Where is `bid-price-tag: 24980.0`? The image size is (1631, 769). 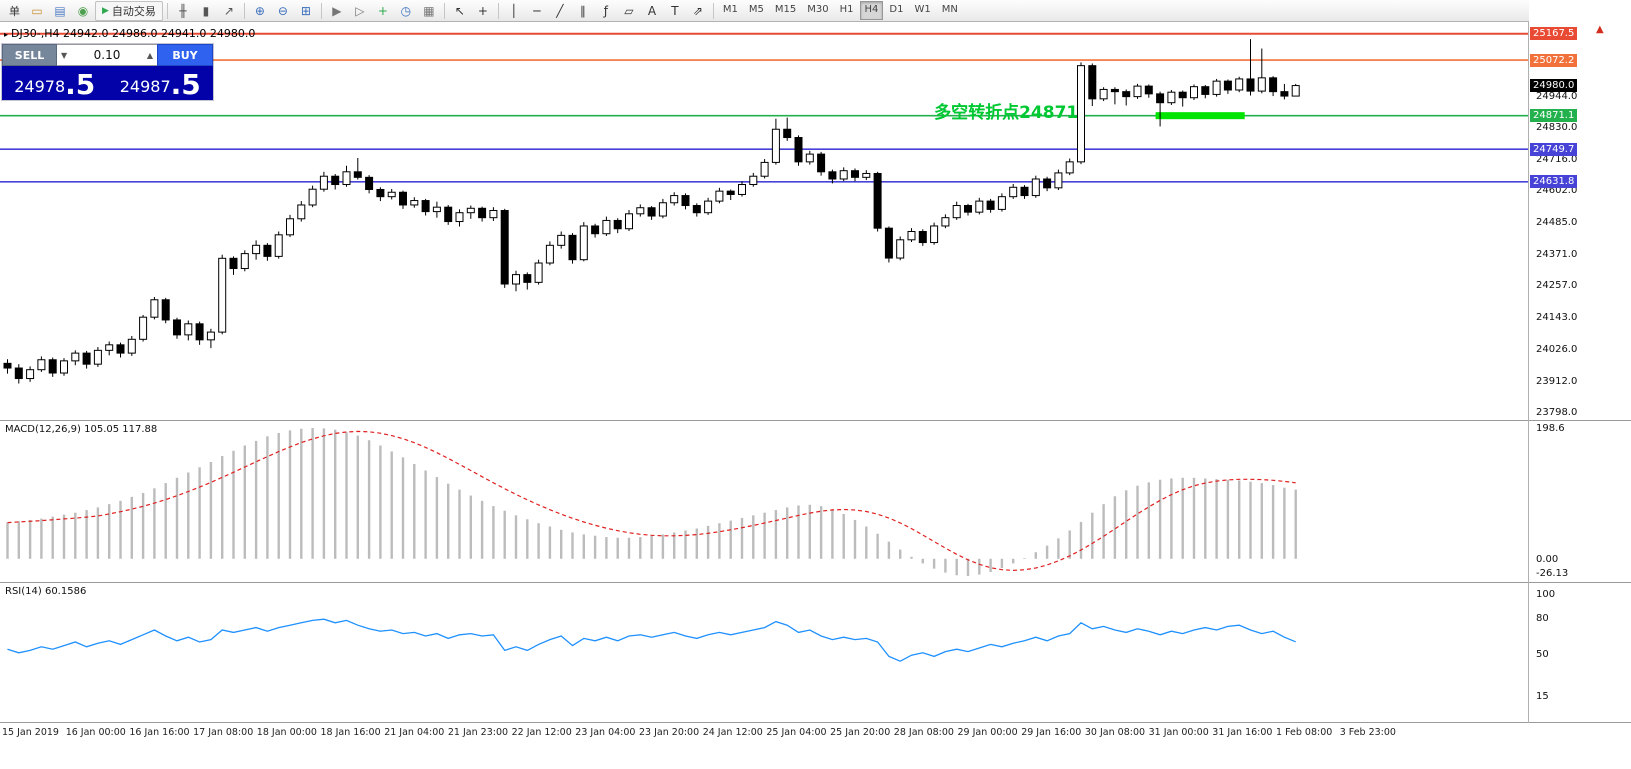
bid-price-tag: 24980.0 is located at coordinates (1554, 86).